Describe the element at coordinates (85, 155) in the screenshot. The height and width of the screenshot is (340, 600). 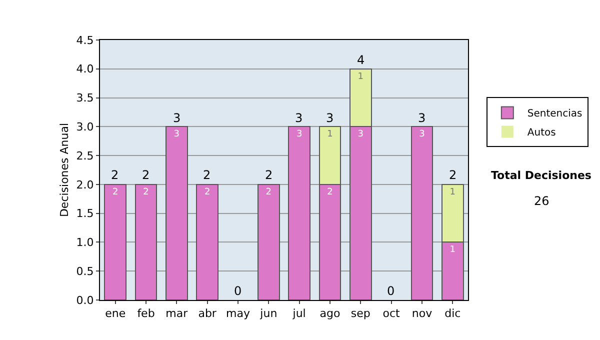
I see `y-tick-label: 2.5` at that location.